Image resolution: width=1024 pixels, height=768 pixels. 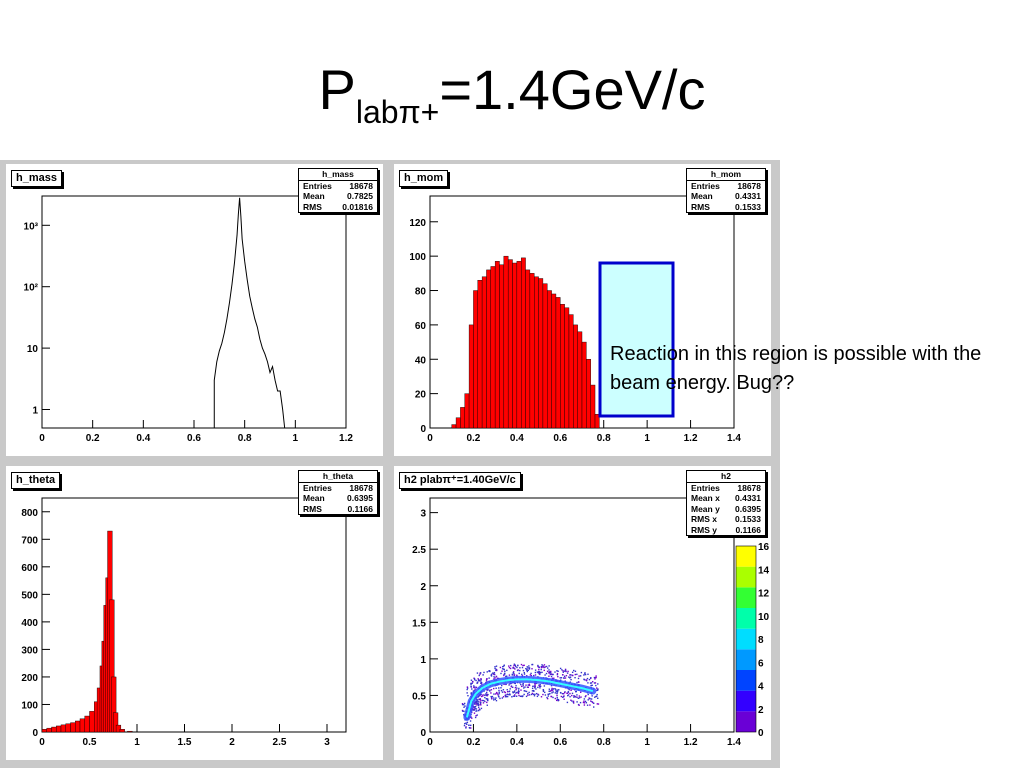 I want to click on x-tick-label: 0.4, so click(x=517, y=438).